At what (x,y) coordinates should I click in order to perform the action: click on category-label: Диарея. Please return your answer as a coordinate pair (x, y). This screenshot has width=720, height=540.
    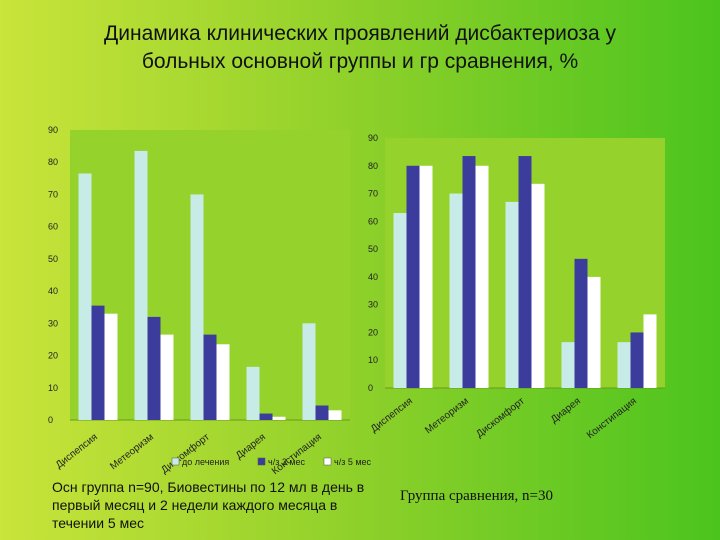
    Looking at the image, I should click on (566, 411).